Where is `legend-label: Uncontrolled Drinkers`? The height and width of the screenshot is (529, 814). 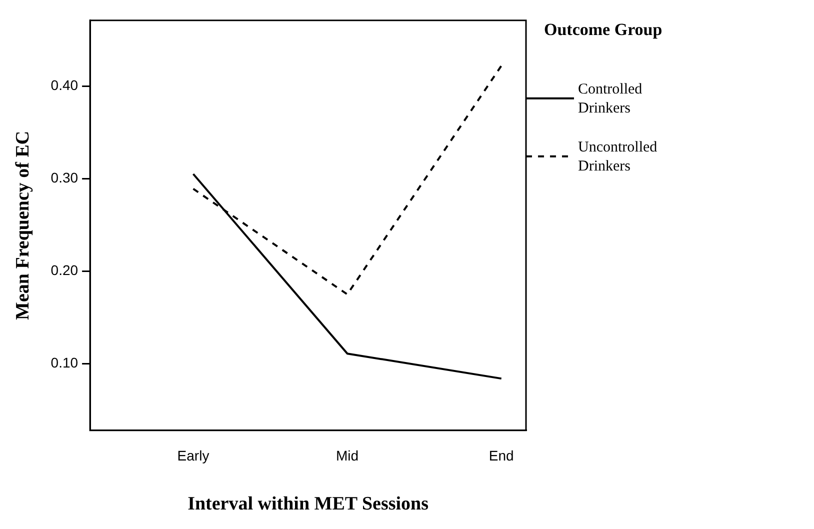 legend-label: Uncontrolled Drinkers is located at coordinates (618, 156).